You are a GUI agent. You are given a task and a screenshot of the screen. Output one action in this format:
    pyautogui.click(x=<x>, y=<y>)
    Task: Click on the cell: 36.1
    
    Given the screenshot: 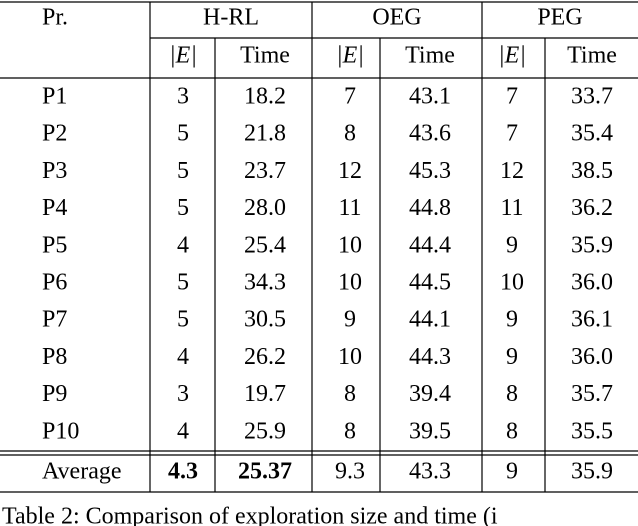 What is the action you would take?
    pyautogui.click(x=592, y=320)
    